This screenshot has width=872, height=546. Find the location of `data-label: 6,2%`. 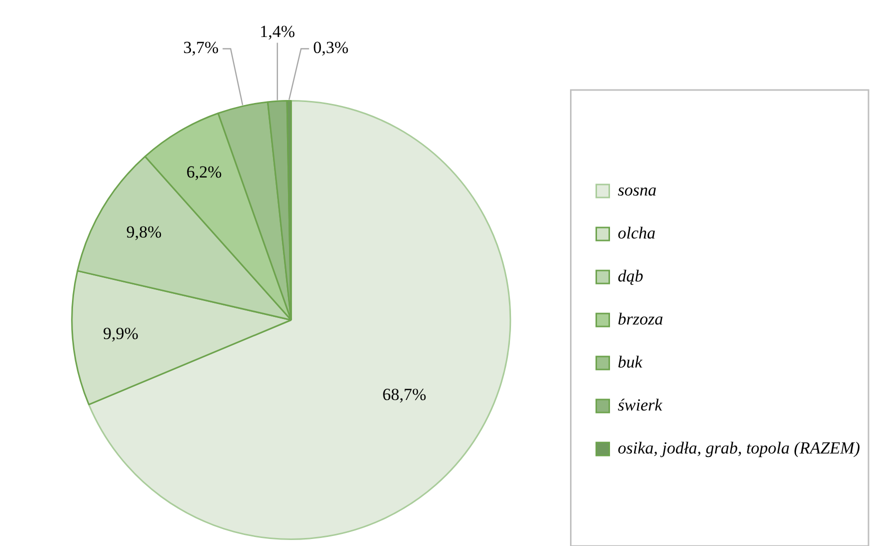

data-label: 6,2% is located at coordinates (204, 172).